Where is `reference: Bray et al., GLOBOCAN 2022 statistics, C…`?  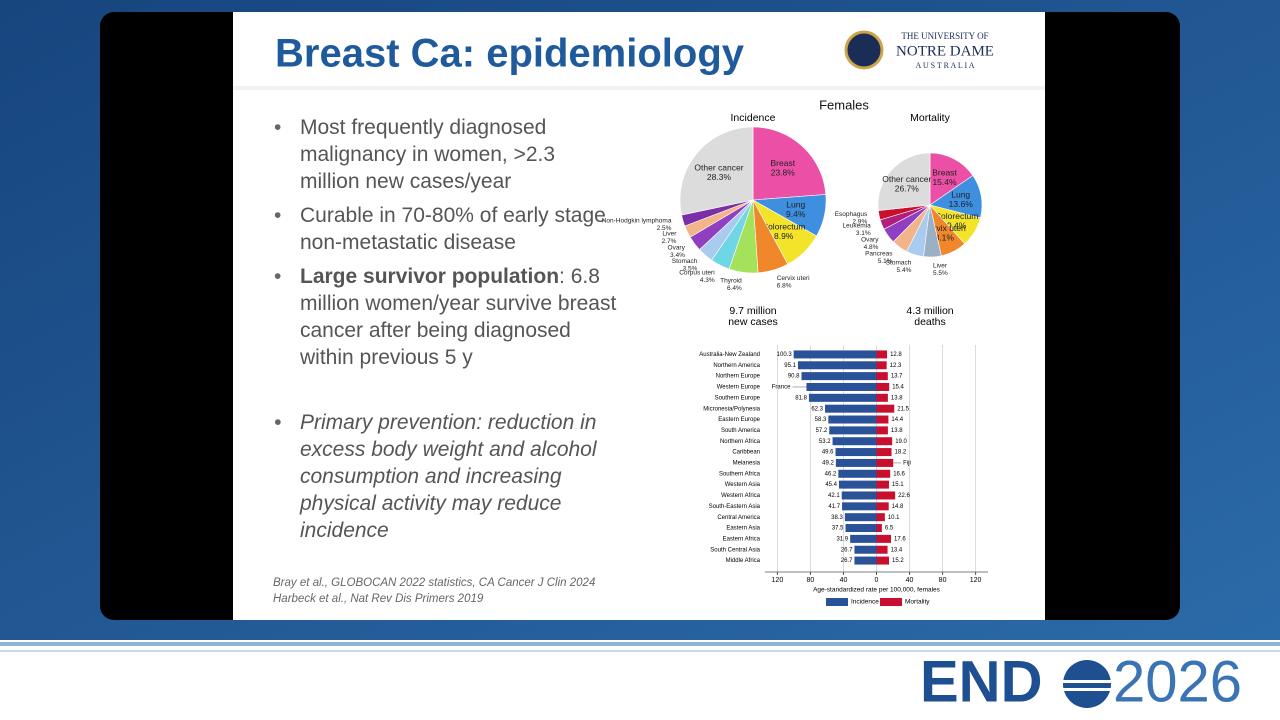
reference: Bray et al., GLOBOCAN 2022 statistics, C… is located at coordinates (434, 583).